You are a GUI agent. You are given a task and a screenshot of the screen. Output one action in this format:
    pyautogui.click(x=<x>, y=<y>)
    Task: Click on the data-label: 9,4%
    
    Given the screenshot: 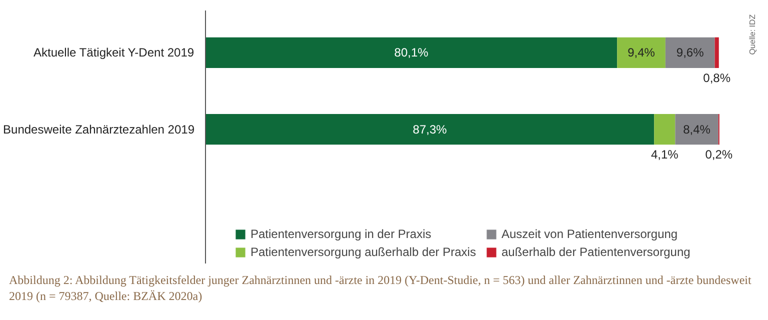 What is the action you would take?
    pyautogui.click(x=642, y=53)
    